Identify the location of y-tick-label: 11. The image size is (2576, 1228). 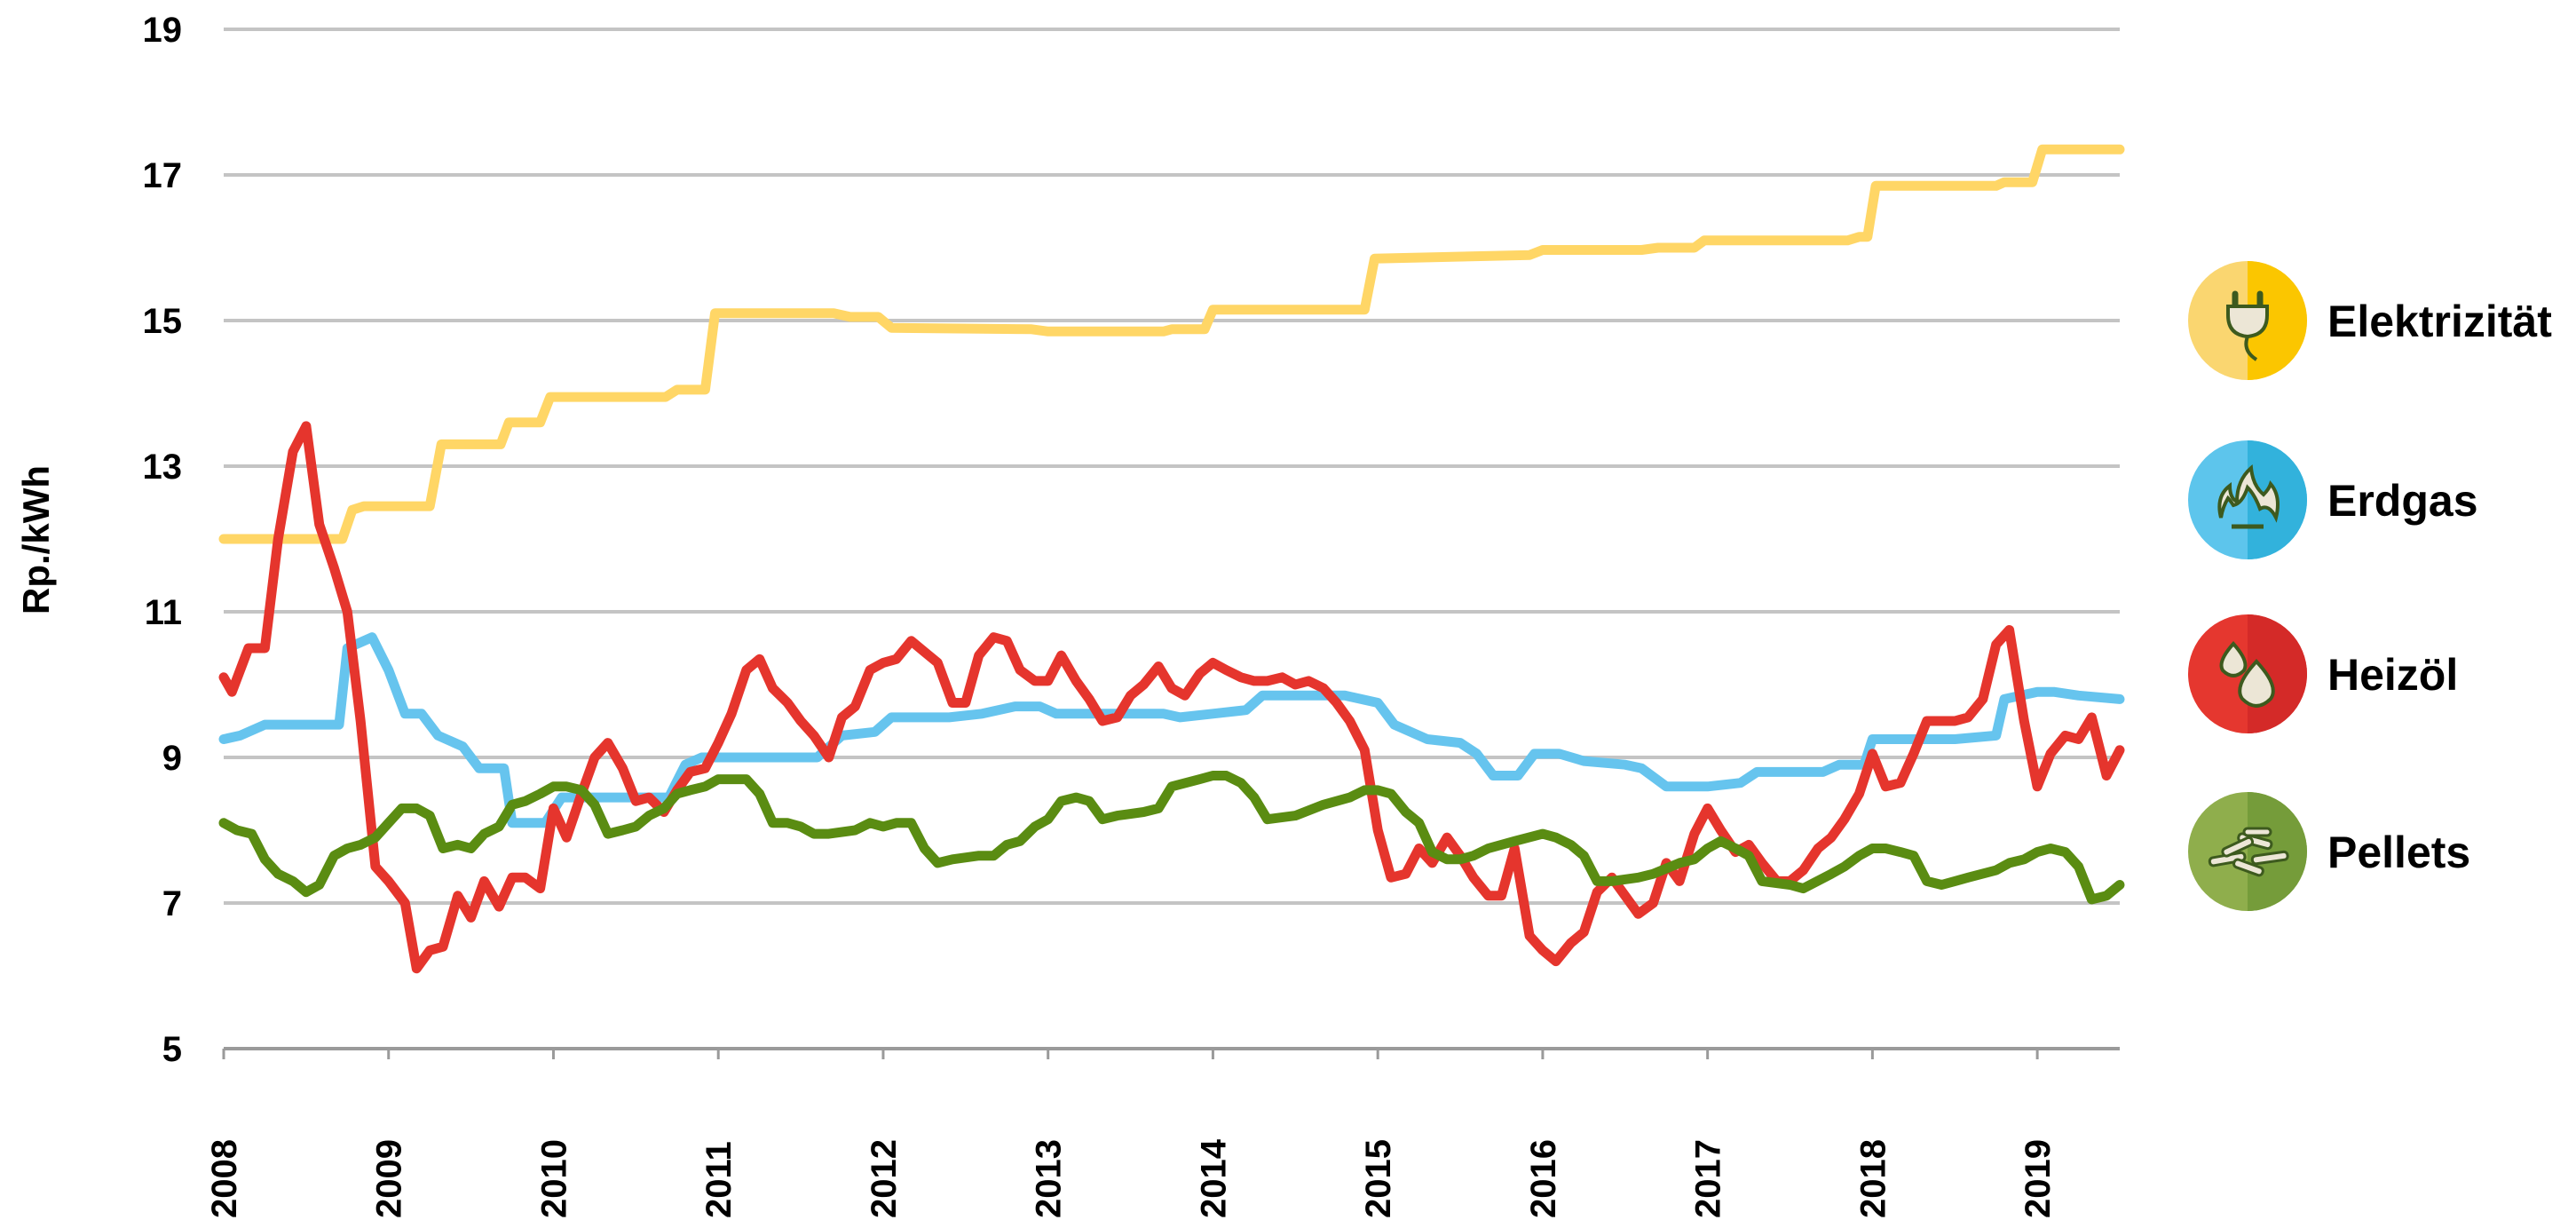
(163, 612).